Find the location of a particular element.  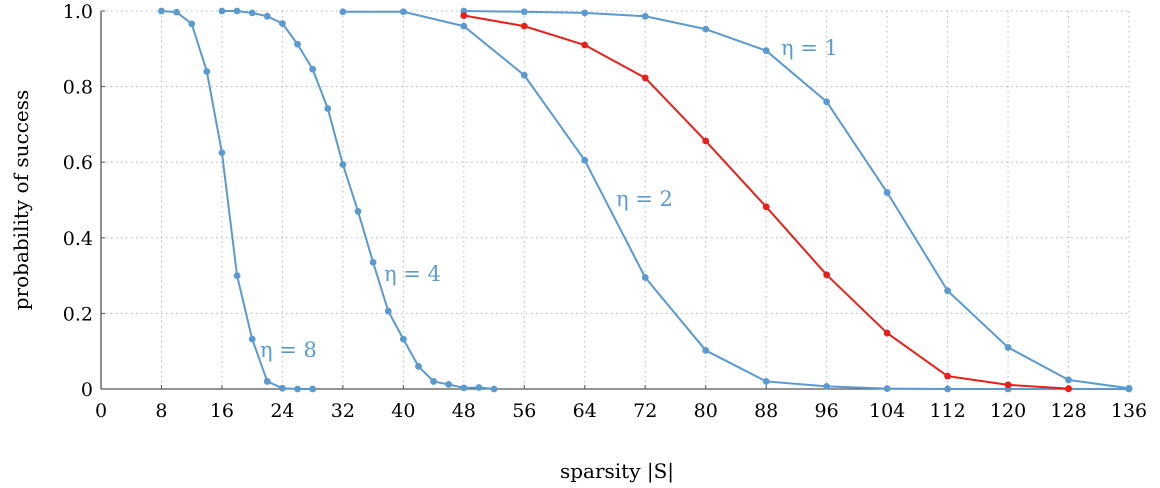

series-label-eta-2: η = 2 is located at coordinates (644, 199).